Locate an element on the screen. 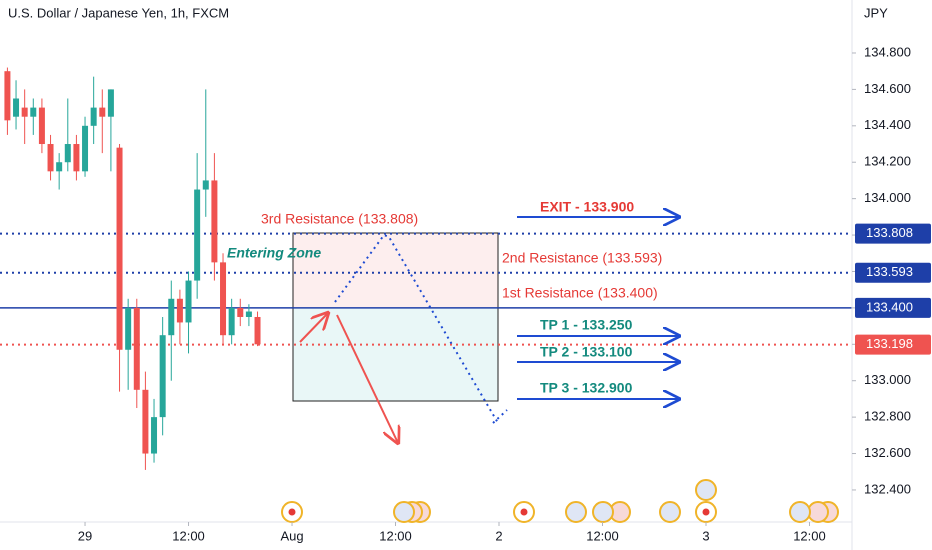 The height and width of the screenshot is (550, 932). drop-arrow is located at coordinates (367, 378).